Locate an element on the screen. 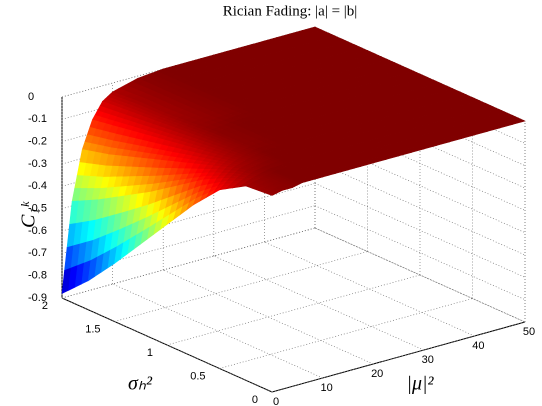  y-tick-label: 1.5 is located at coordinates (92, 329).